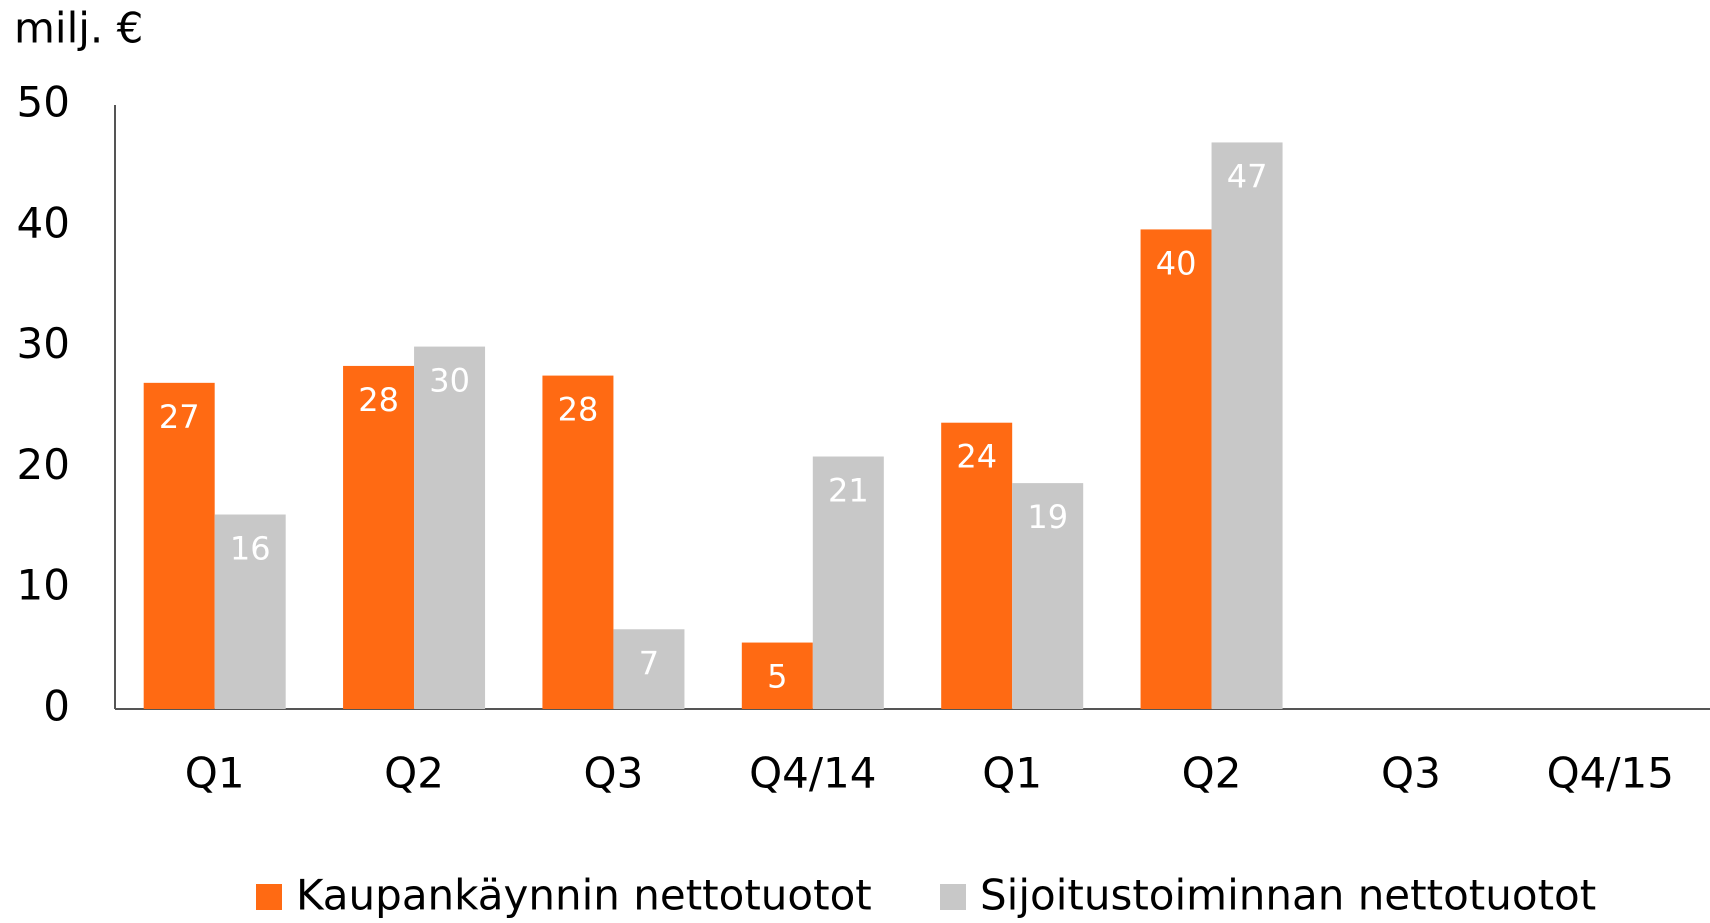 Image resolution: width=1710 pixels, height=923 pixels. What do you see at coordinates (43, 102) in the screenshot?
I see `y-tick-label: 50` at bounding box center [43, 102].